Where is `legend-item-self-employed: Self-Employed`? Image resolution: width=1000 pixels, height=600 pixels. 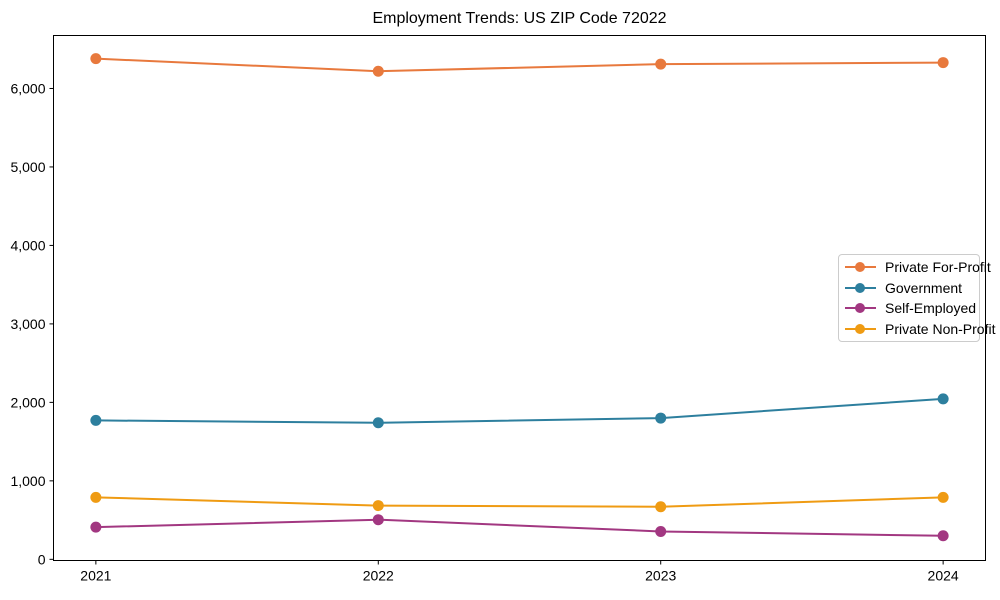
legend-item-self-employed: Self-Employed is located at coordinates (912, 308).